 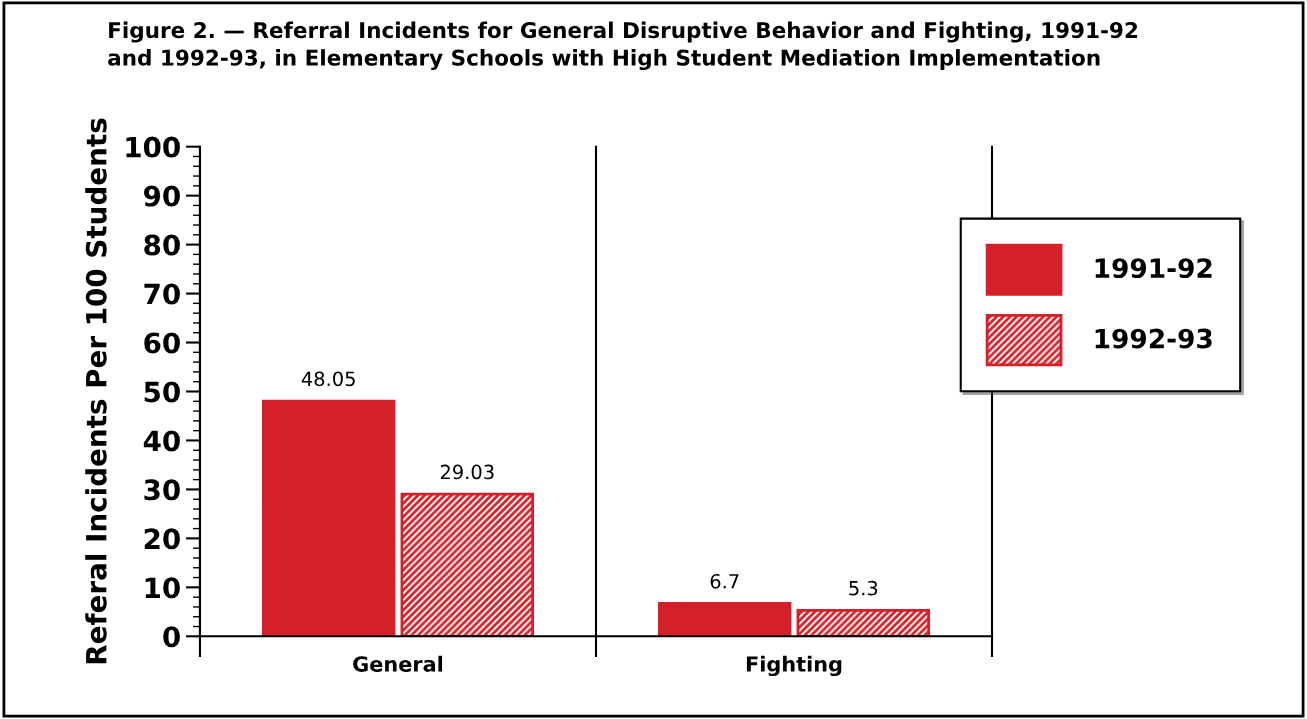 What do you see at coordinates (162, 588) in the screenshot?
I see `y-tick-label: 10` at bounding box center [162, 588].